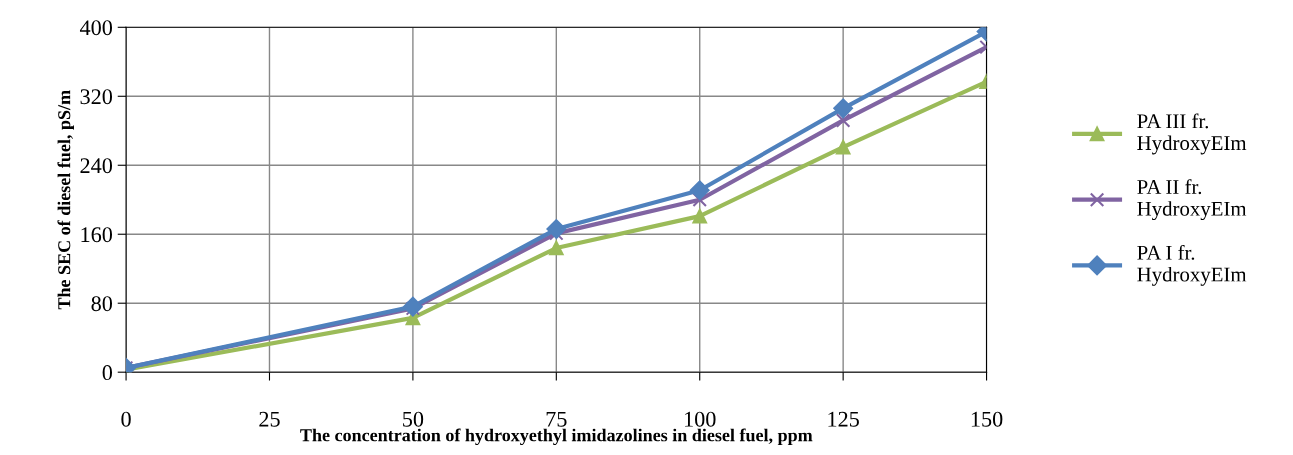 This screenshot has height=455, width=1293. I want to click on x-tick-label: 75, so click(556, 419).